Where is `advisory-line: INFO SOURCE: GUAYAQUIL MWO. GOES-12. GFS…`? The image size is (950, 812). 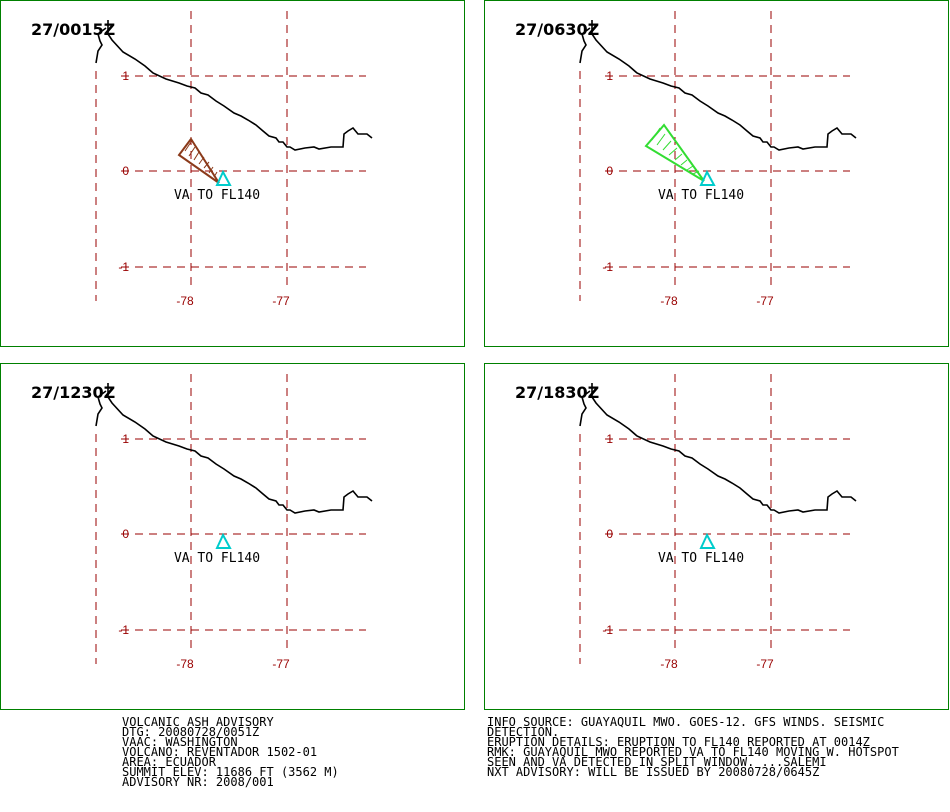 advisory-line: INFO SOURCE: GUAYAQUIL MWO. GOES-12. GFS… is located at coordinates (686, 722).